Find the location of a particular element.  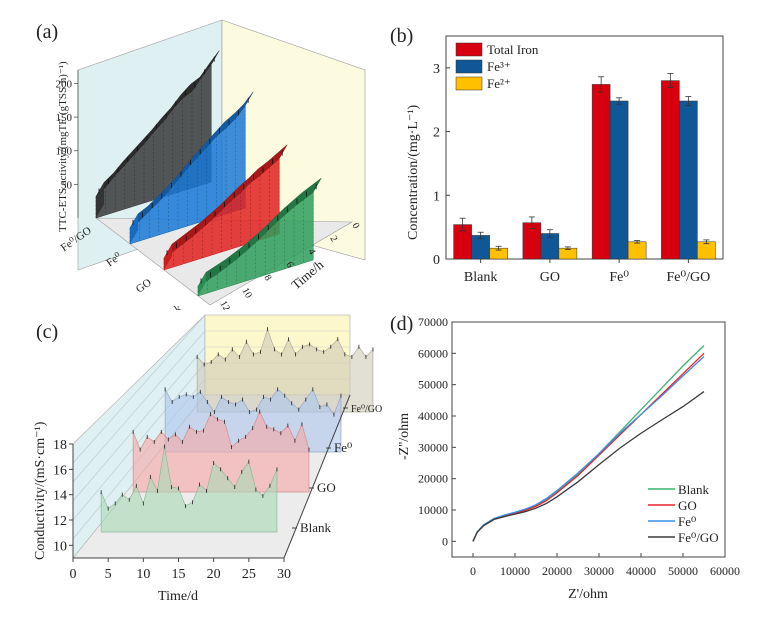

d-ytick-label: 10000 is located at coordinates (433, 510).